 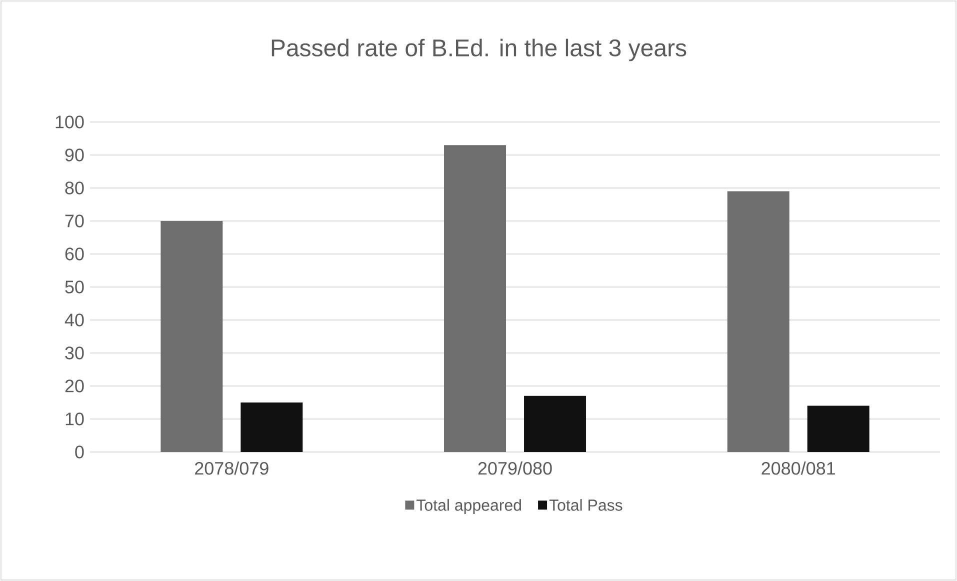 I want to click on y-tick-label: 70, so click(x=74, y=221).